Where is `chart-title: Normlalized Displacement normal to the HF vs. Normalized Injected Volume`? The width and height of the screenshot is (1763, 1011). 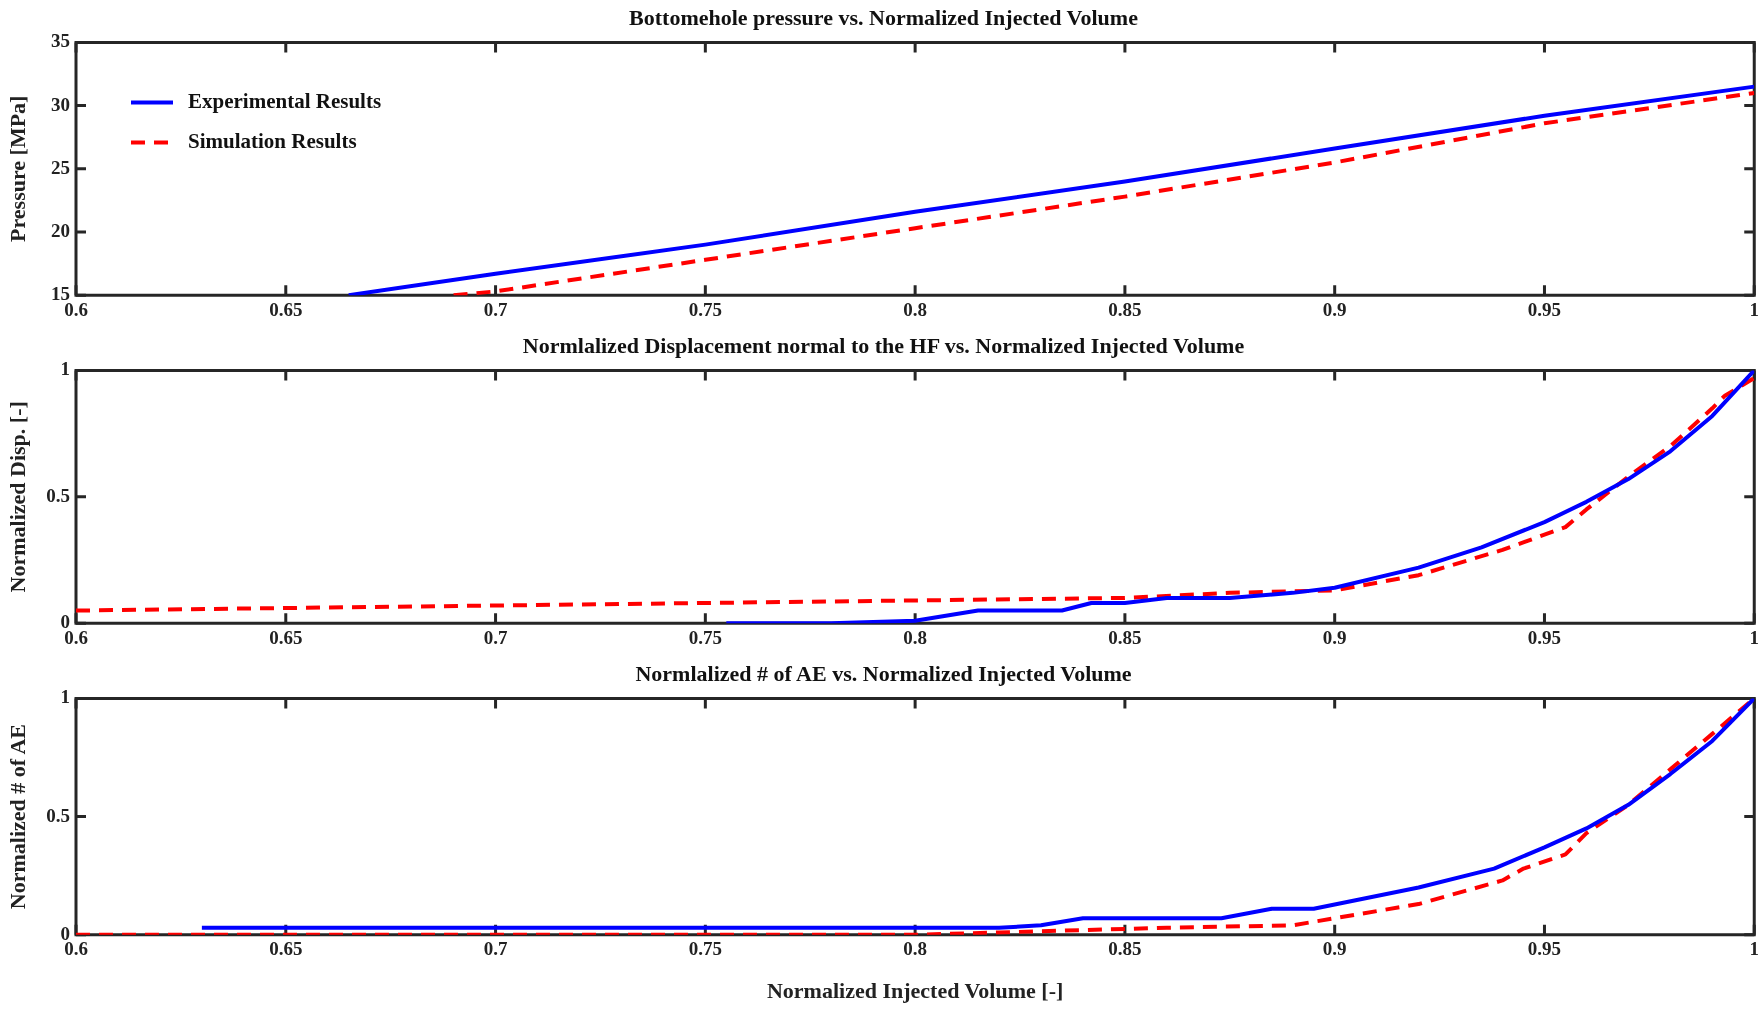
chart-title: Normlalized Displacement normal to the HF vs. Normalized Injected Volume is located at coordinates (883, 345).